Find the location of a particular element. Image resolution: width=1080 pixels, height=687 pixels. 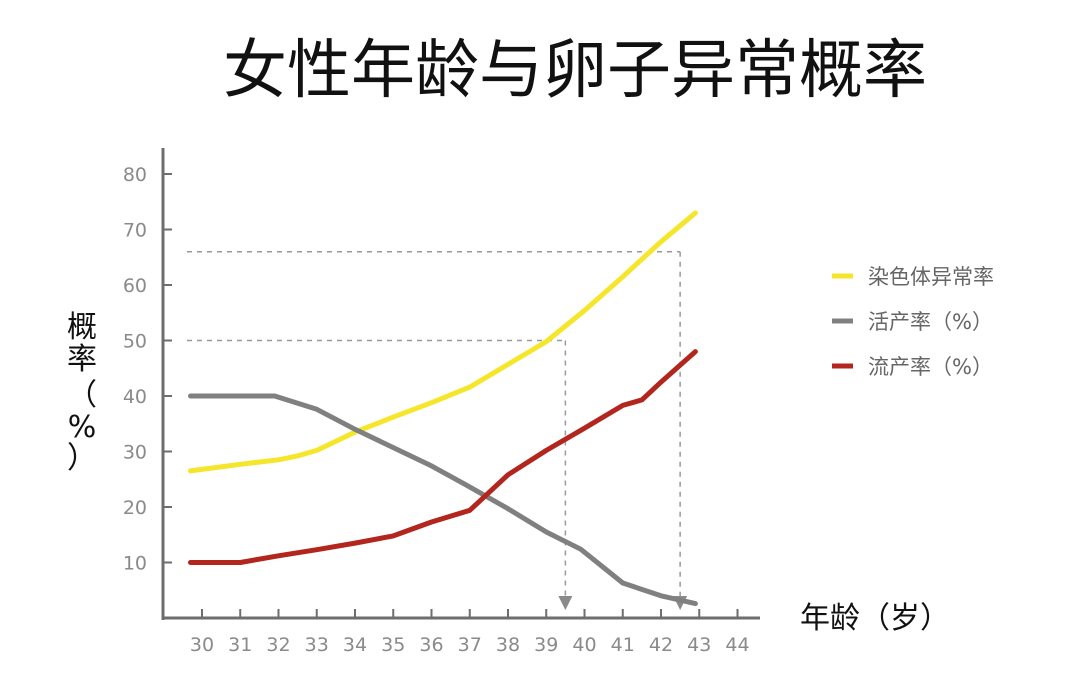

y-axis-label: 概率（%） is located at coordinates (82, 393).